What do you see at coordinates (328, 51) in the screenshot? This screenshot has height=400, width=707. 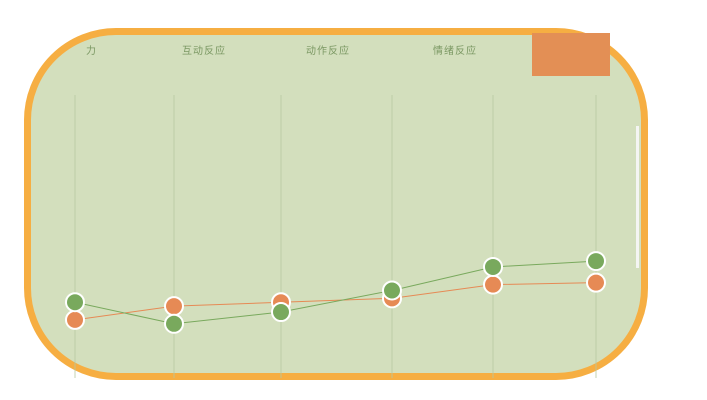 I see `tab-action-response: 动作反应` at bounding box center [328, 51].